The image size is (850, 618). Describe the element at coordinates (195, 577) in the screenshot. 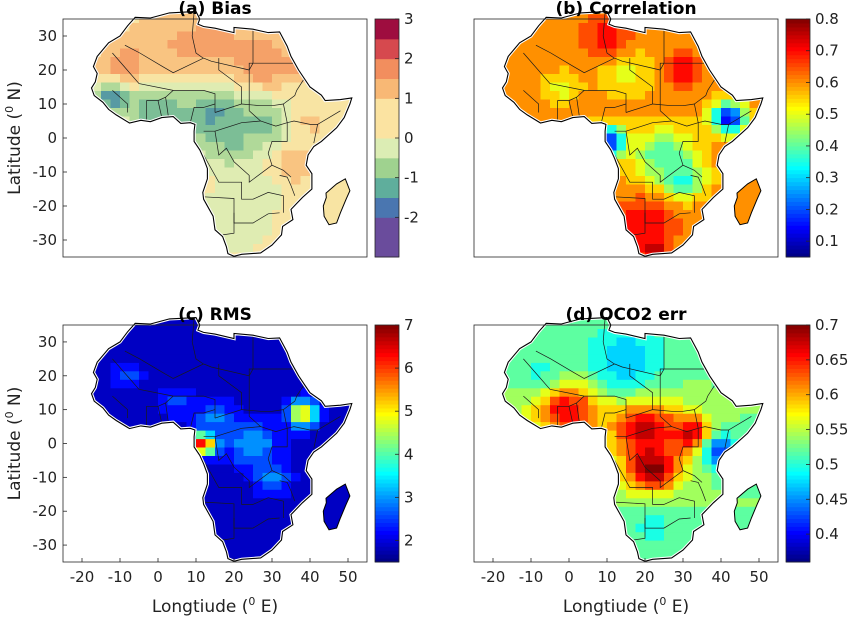

I see `x-tick-label: 10` at that location.